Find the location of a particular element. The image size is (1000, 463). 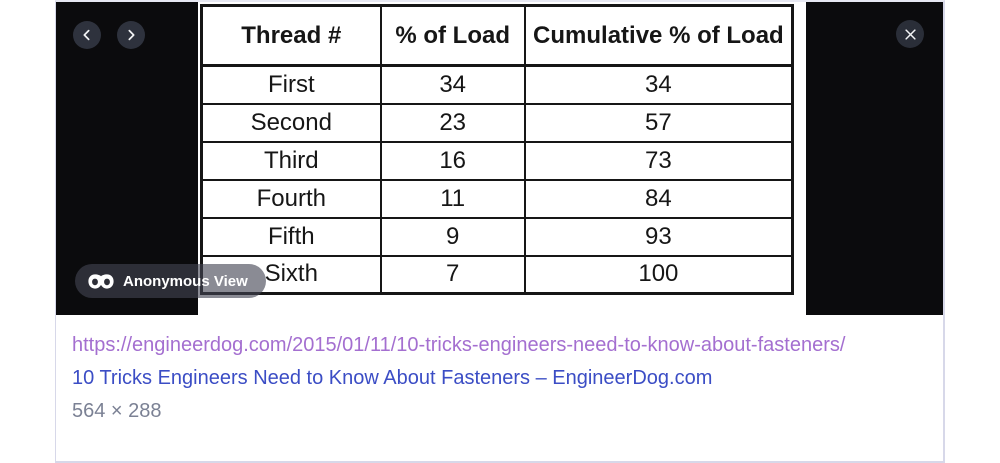

table-cell: Third is located at coordinates (291, 160).